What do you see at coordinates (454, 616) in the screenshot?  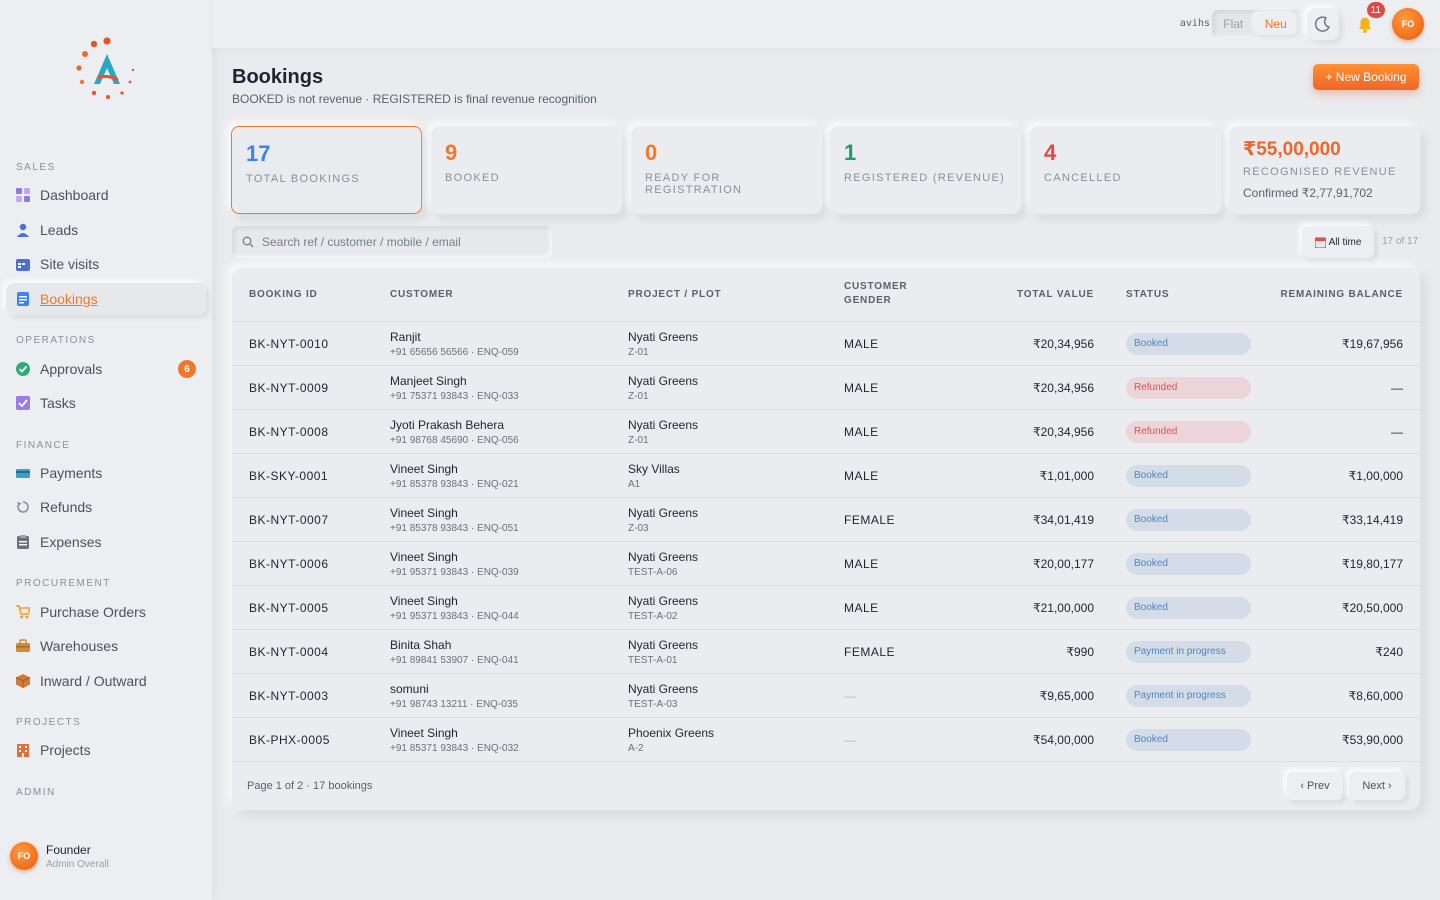 I see `customer-contact: +91 95371 93843 · ENQ-044` at bounding box center [454, 616].